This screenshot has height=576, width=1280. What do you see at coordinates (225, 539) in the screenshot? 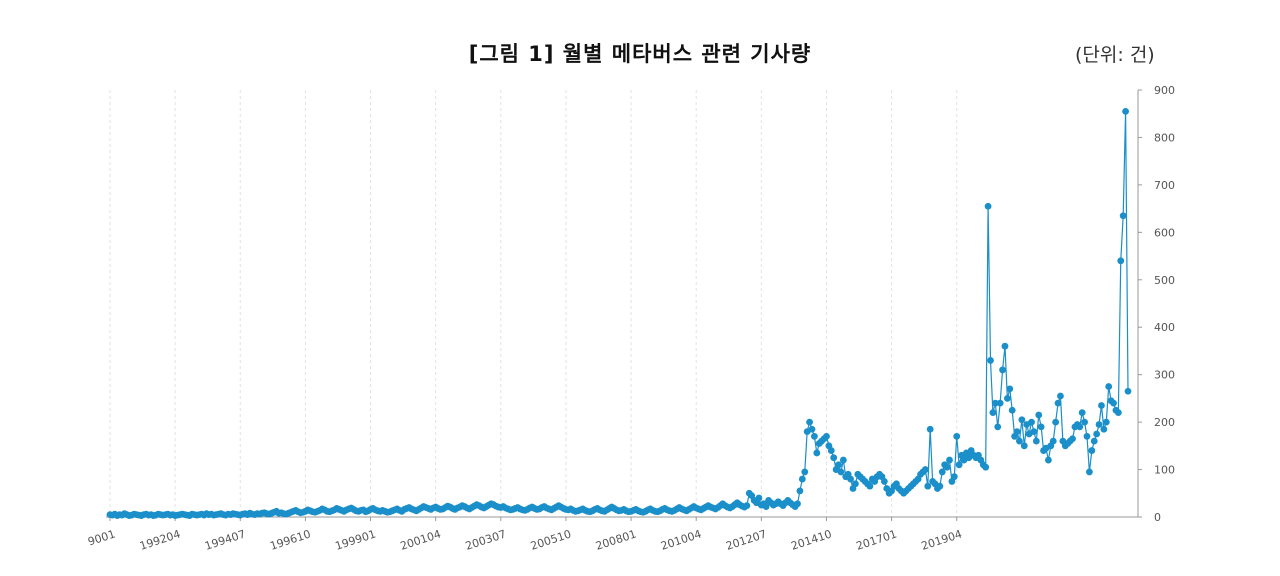
I see `x-tick-label: 199407` at bounding box center [225, 539].